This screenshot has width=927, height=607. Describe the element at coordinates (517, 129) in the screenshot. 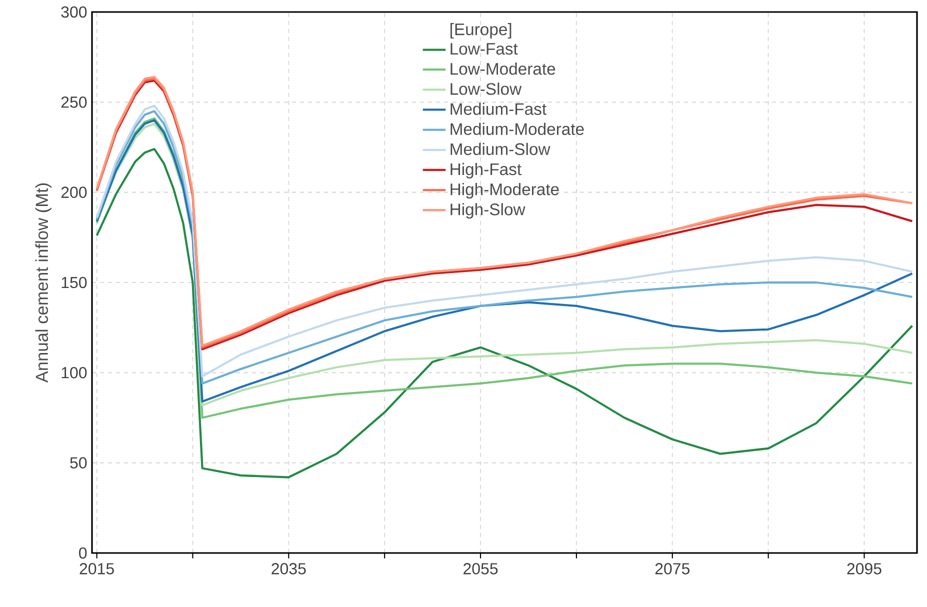

I see `legend-label: Medium-Moderate` at that location.